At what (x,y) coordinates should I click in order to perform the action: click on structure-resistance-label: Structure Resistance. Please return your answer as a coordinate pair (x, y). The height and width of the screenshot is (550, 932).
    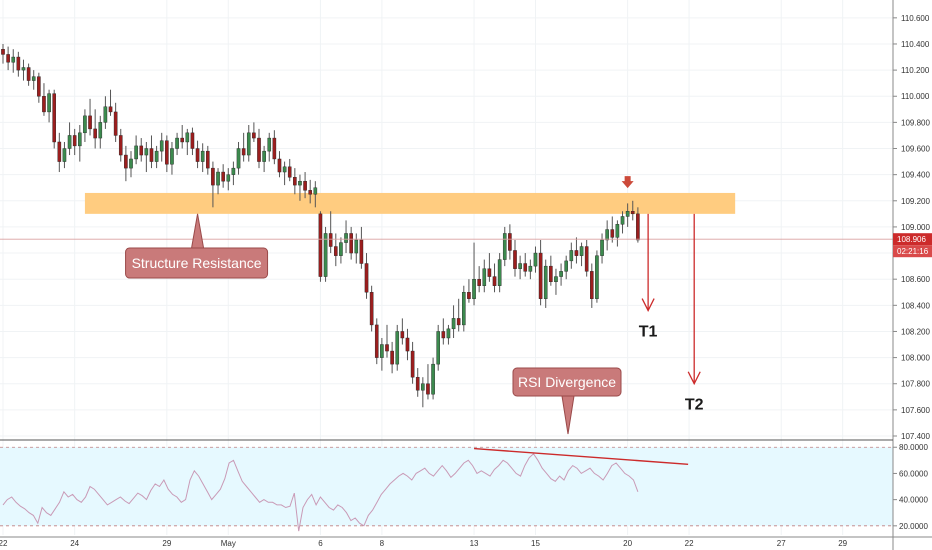
    Looking at the image, I should click on (197, 263).